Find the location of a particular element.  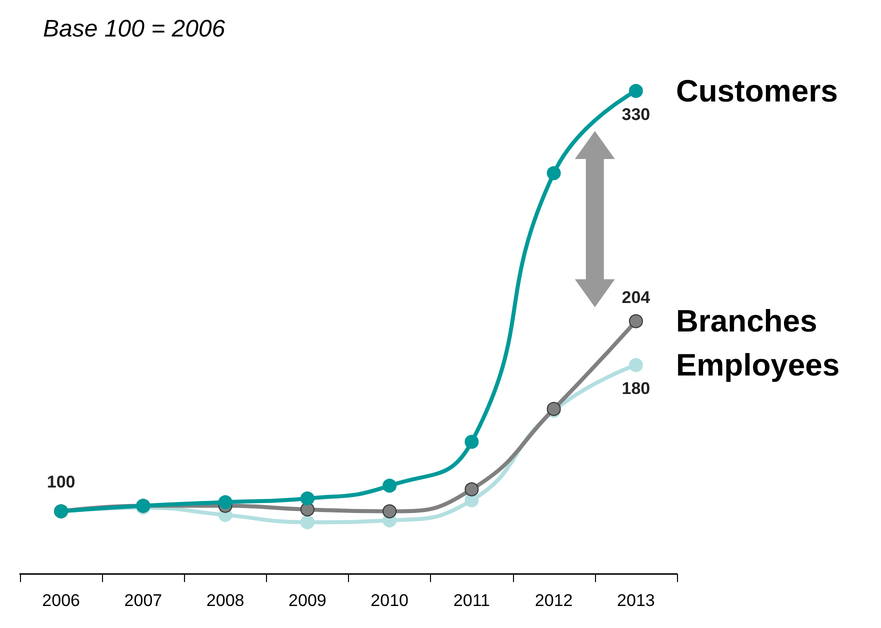

data-label: 180 is located at coordinates (636, 388).